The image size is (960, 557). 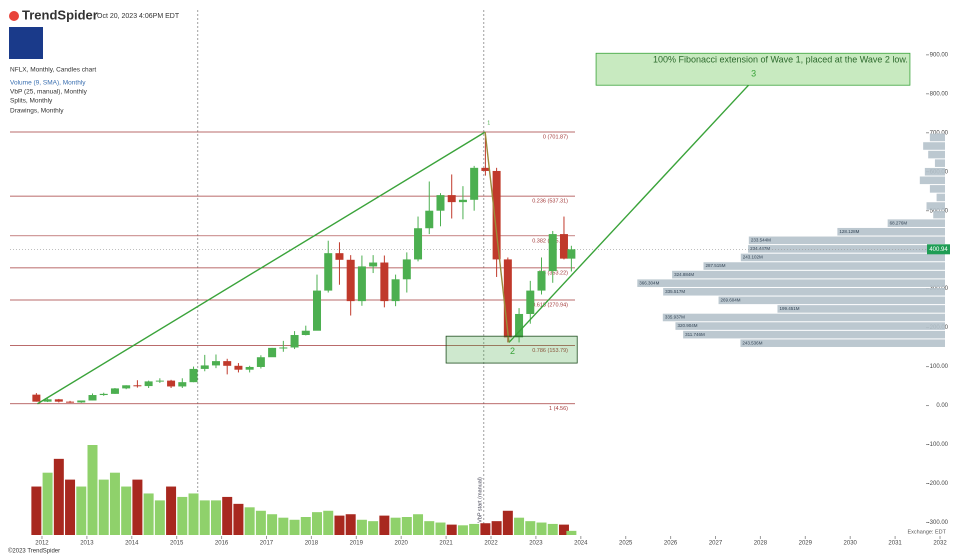 What do you see at coordinates (87, 544) in the screenshot?
I see `x-tick-label: 2013` at bounding box center [87, 544].